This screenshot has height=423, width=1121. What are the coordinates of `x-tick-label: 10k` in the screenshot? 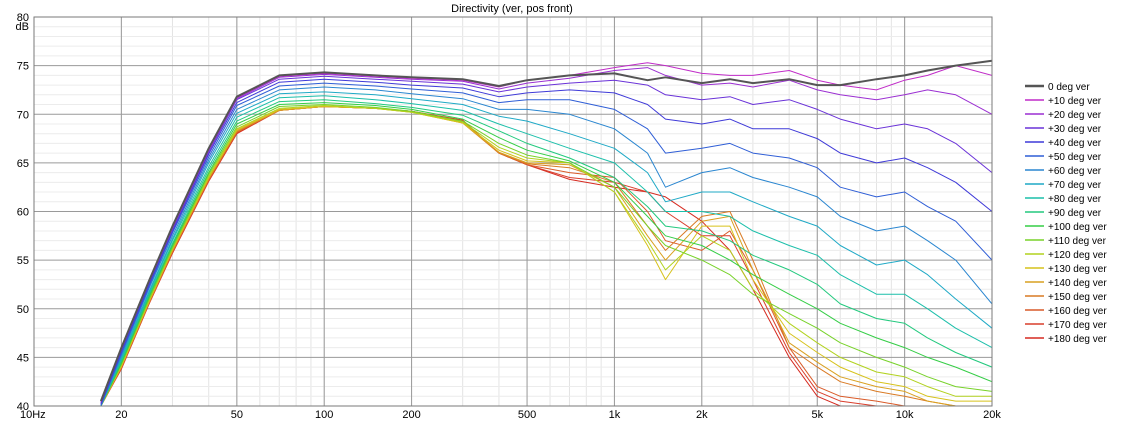 It's located at (905, 415).